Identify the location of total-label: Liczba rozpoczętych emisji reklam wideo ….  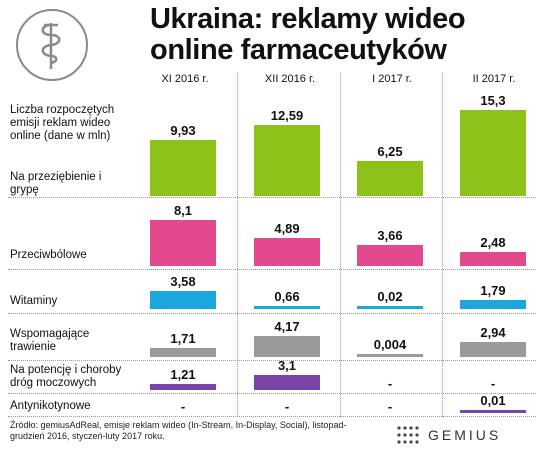
(62, 123).